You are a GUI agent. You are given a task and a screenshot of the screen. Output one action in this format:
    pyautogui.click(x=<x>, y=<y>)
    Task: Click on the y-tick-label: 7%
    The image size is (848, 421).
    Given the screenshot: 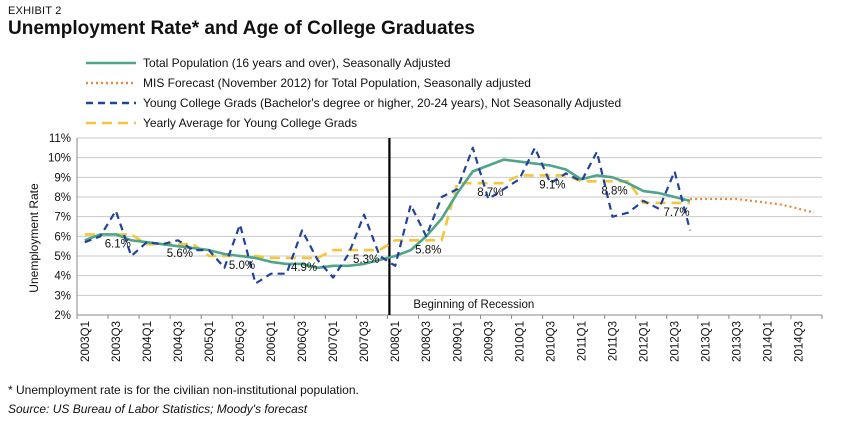 What is the action you would take?
    pyautogui.click(x=62, y=218)
    